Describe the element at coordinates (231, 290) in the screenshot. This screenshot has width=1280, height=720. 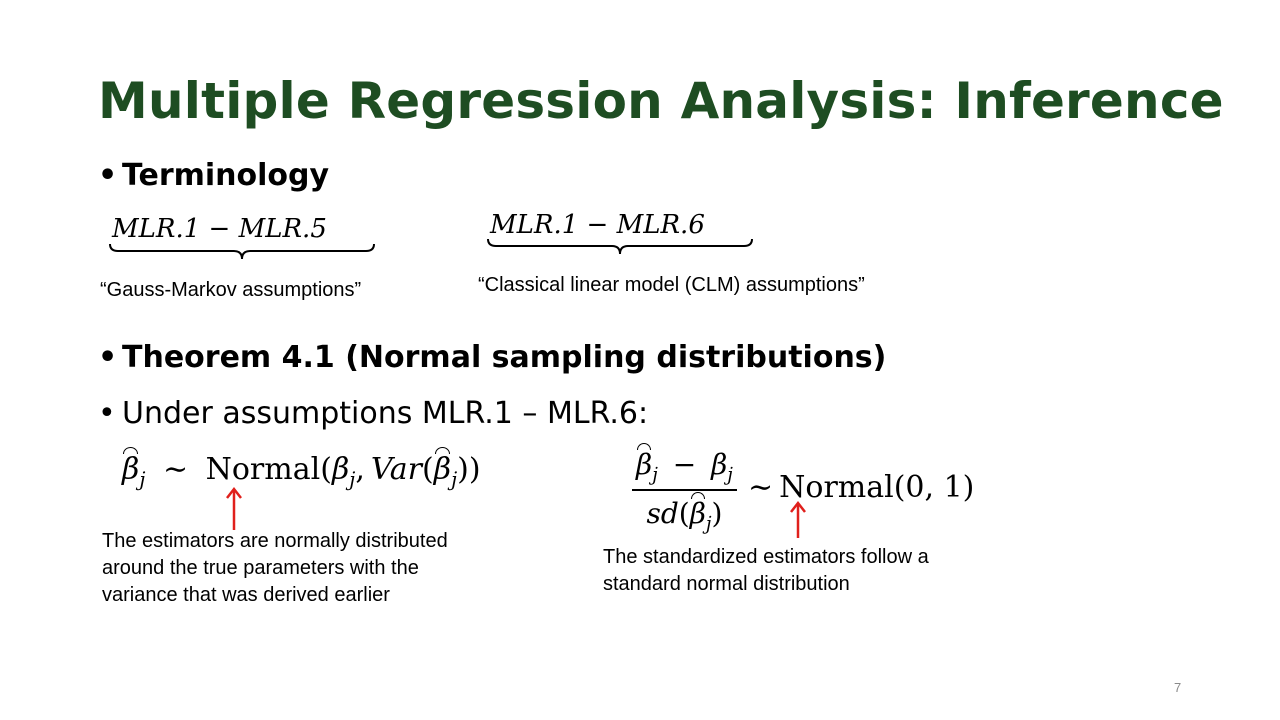
I see `gm-caption: “Gauss-Markov assumptions”` at that location.